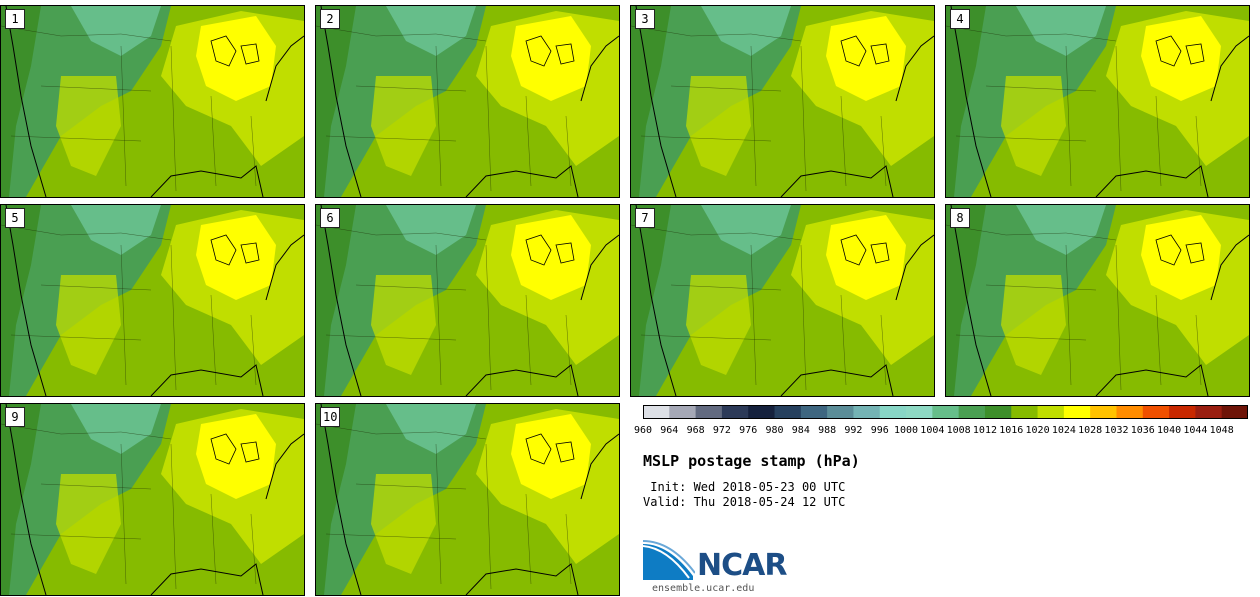  I want to click on member-number: 5, so click(15, 218).